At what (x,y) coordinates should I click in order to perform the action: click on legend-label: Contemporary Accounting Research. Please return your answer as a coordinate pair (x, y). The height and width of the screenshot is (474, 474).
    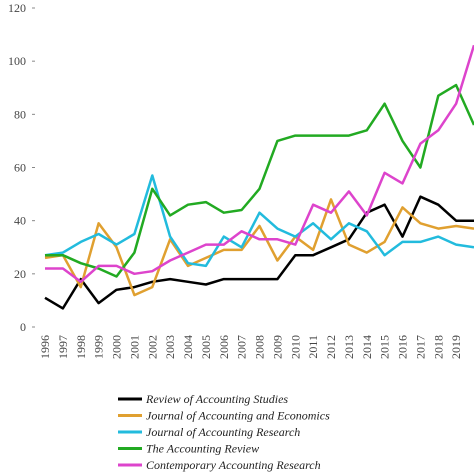
    Looking at the image, I should click on (233, 465).